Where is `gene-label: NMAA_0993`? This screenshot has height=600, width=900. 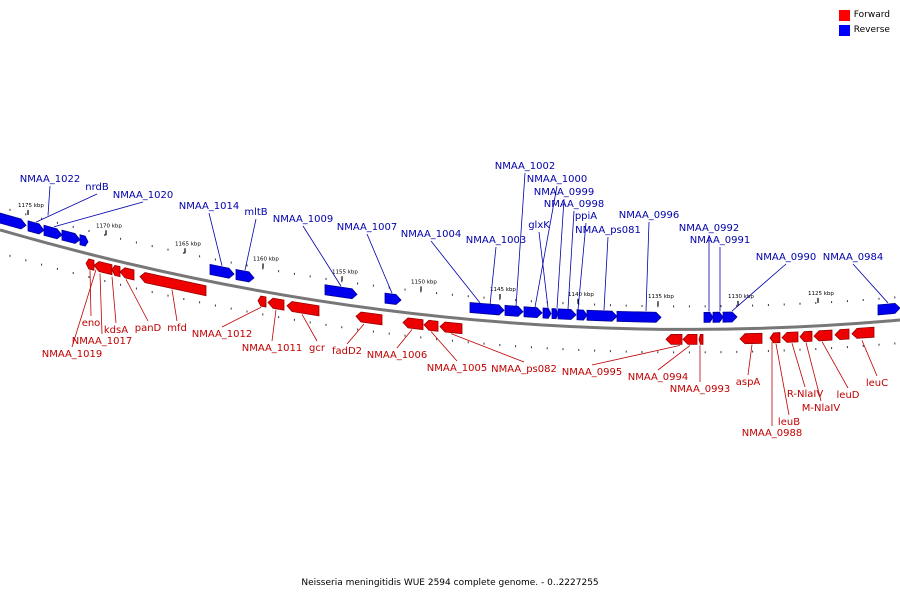 gene-label: NMAA_0993 is located at coordinates (700, 389).